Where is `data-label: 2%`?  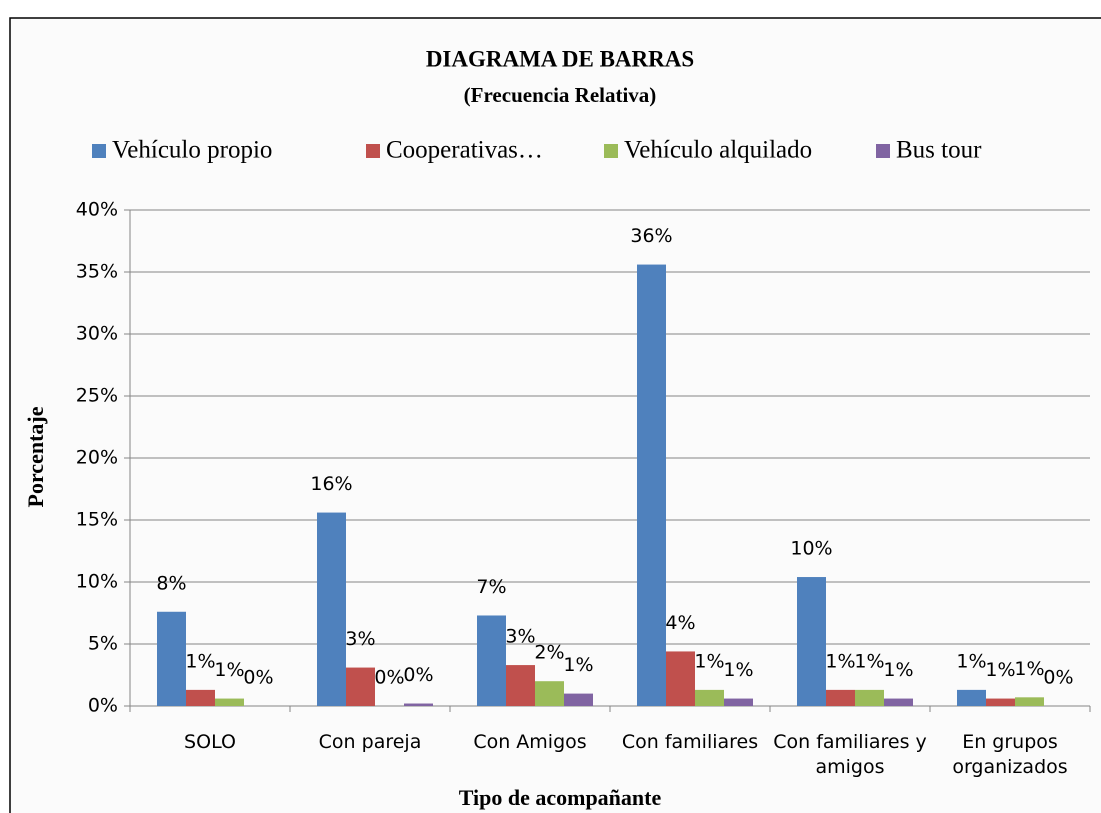 data-label: 2% is located at coordinates (549, 653).